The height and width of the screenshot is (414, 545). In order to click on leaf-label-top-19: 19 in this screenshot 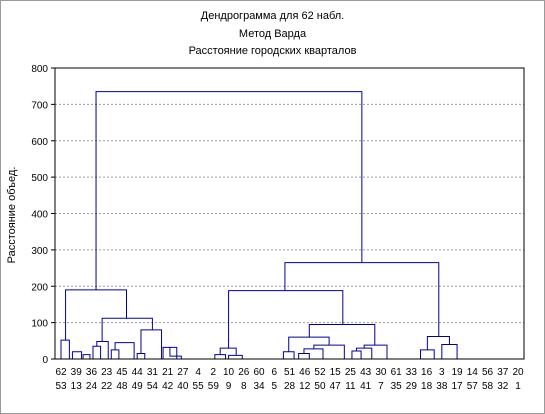, I will do `click(458, 372)`.